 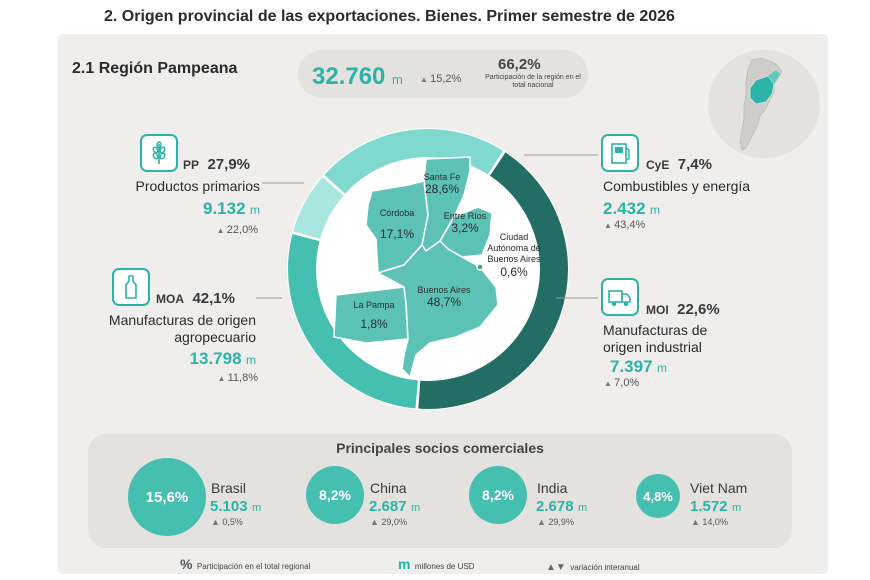 I want to click on legend-unit: m millones de USD, so click(x=436, y=564).